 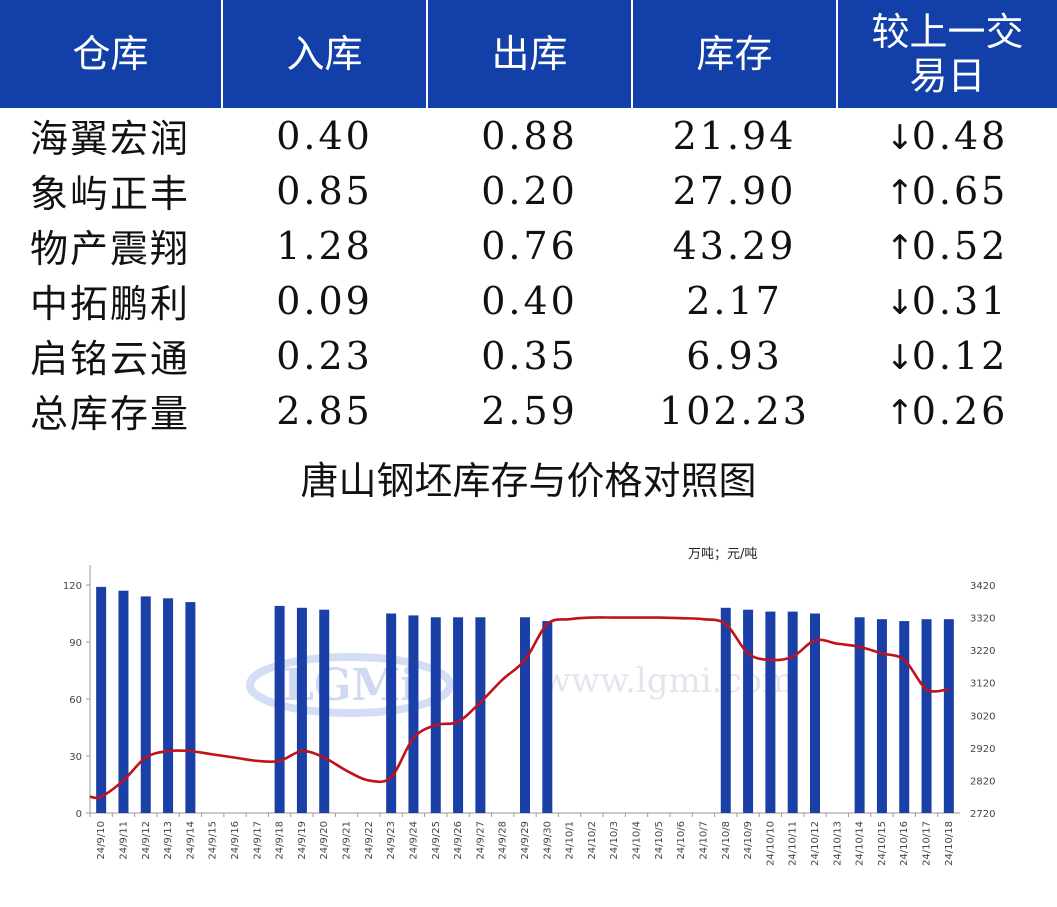 I want to click on x-tick-label: 24/9/26, so click(x=458, y=840).